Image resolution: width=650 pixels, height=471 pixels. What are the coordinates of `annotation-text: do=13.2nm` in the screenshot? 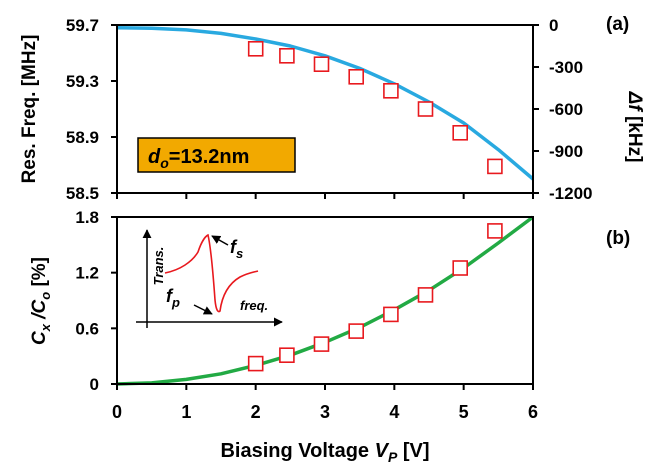 It's located at (198, 158).